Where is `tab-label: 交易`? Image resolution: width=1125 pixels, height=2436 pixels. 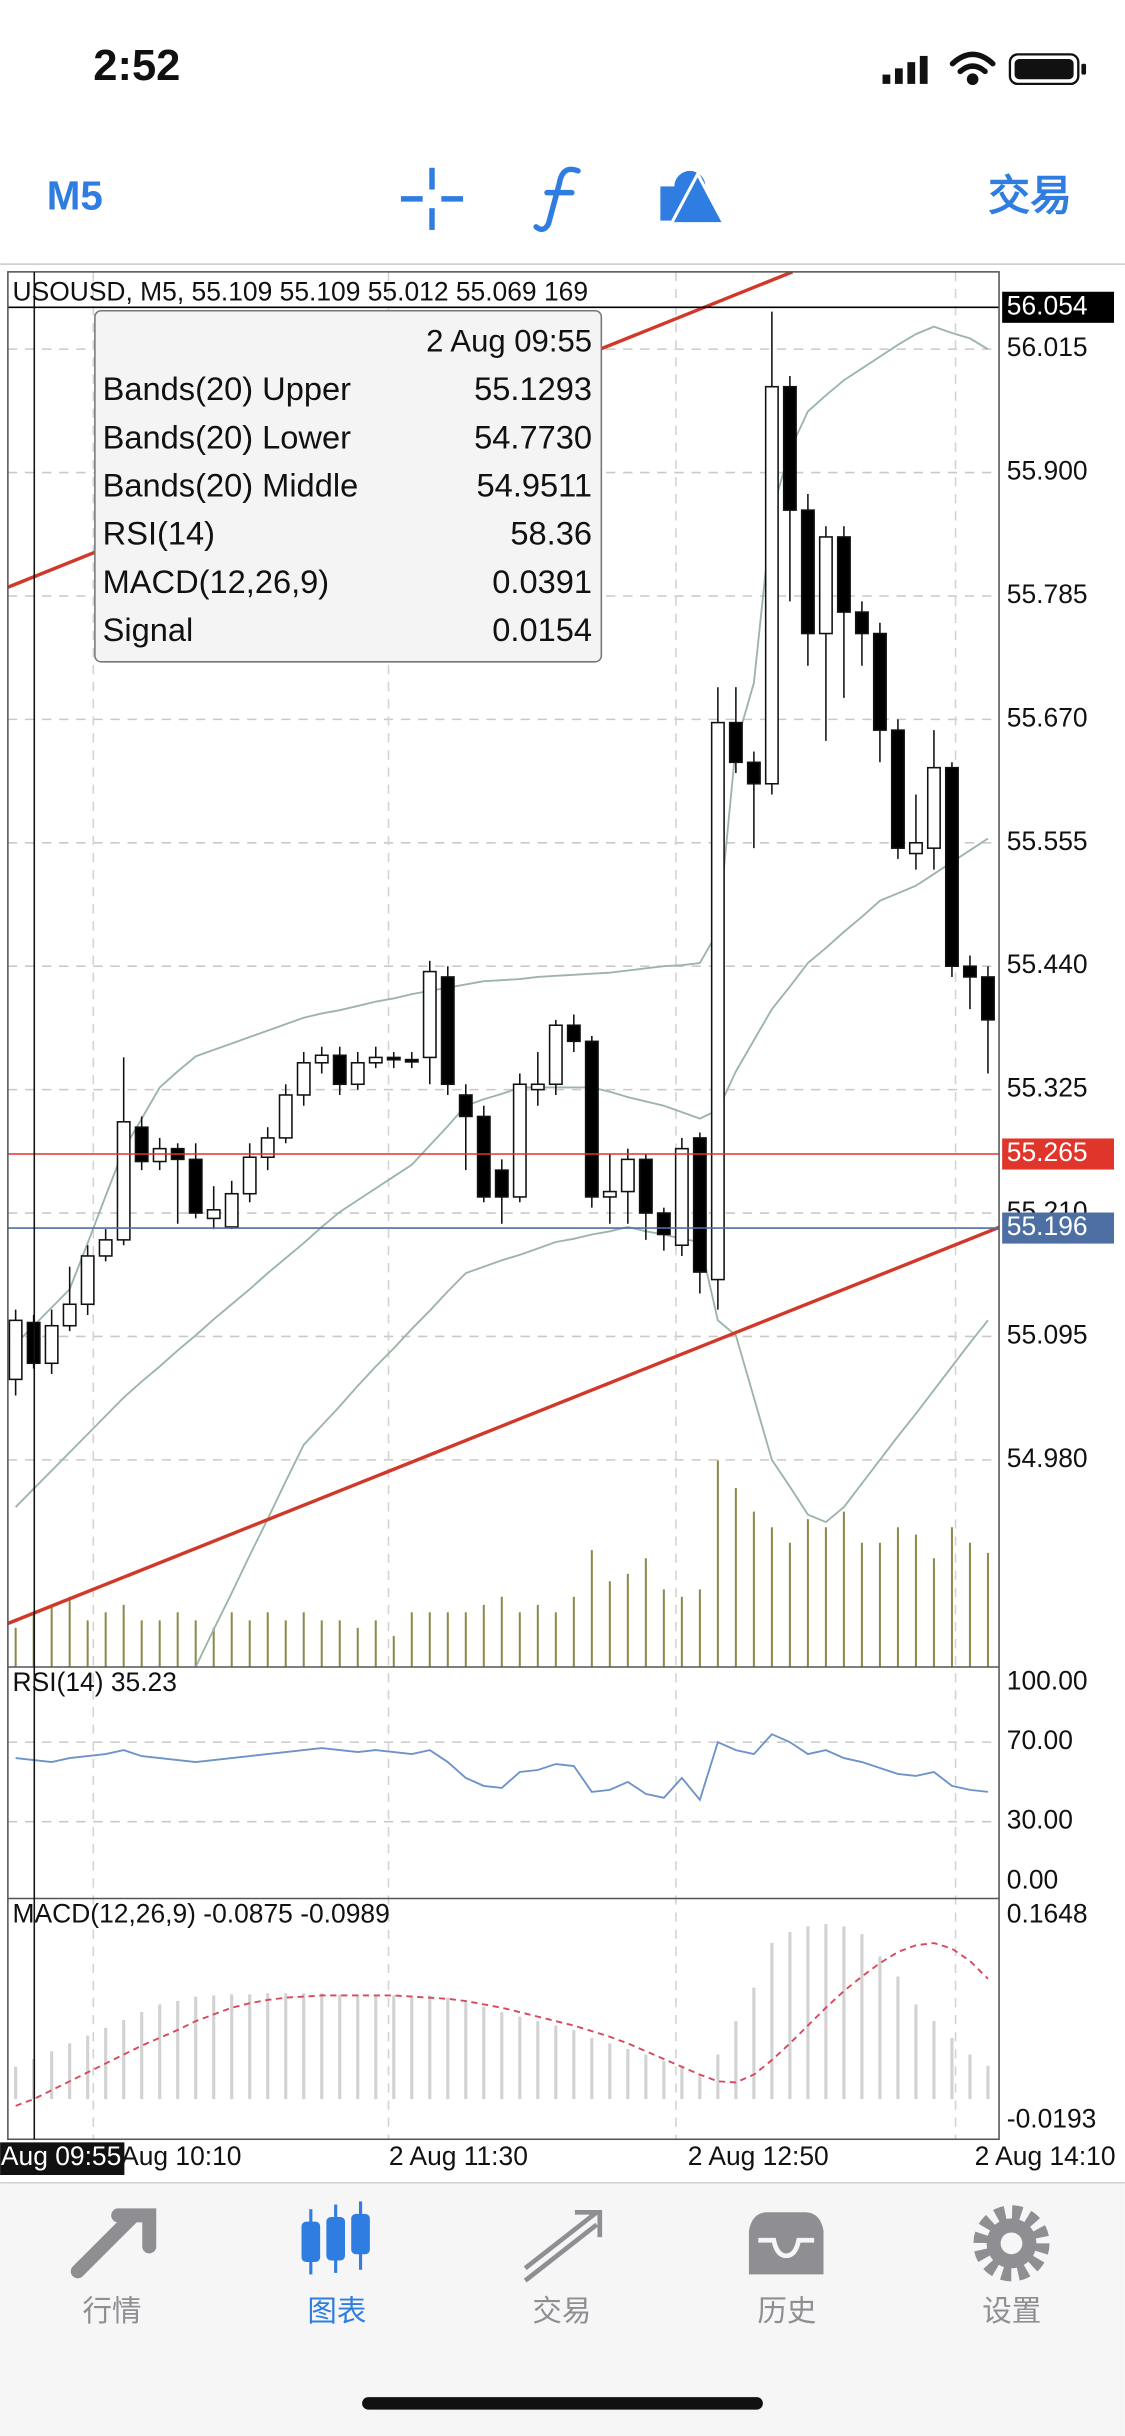
tab-label: 交易 is located at coordinates (561, 2311).